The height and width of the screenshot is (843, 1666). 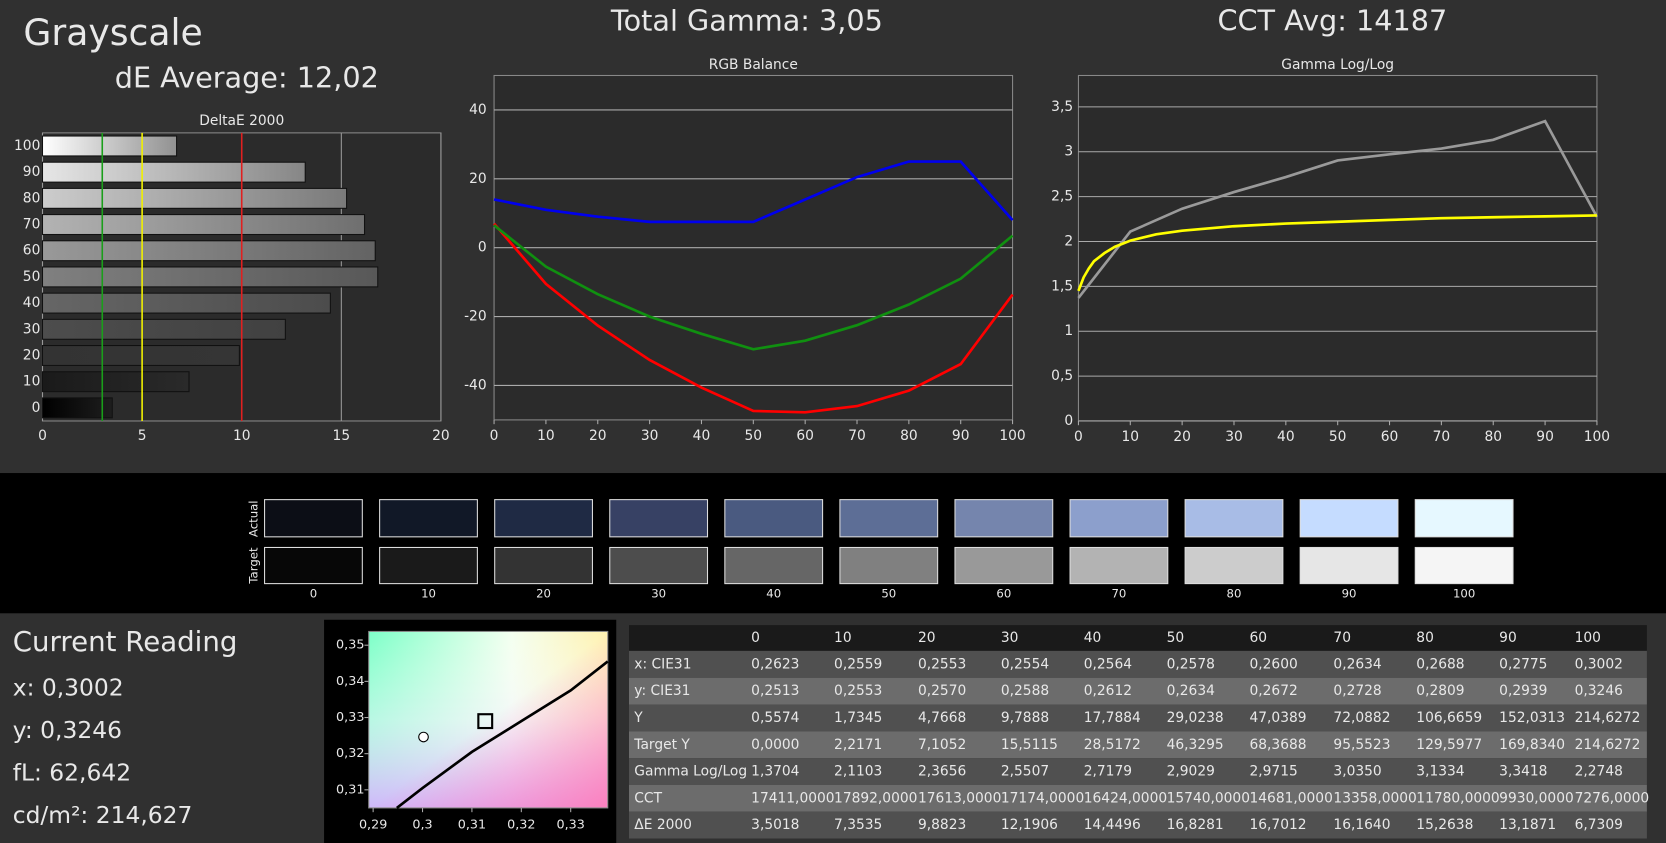 I want to click on row-label: y: CIE31, so click(x=662, y=691).